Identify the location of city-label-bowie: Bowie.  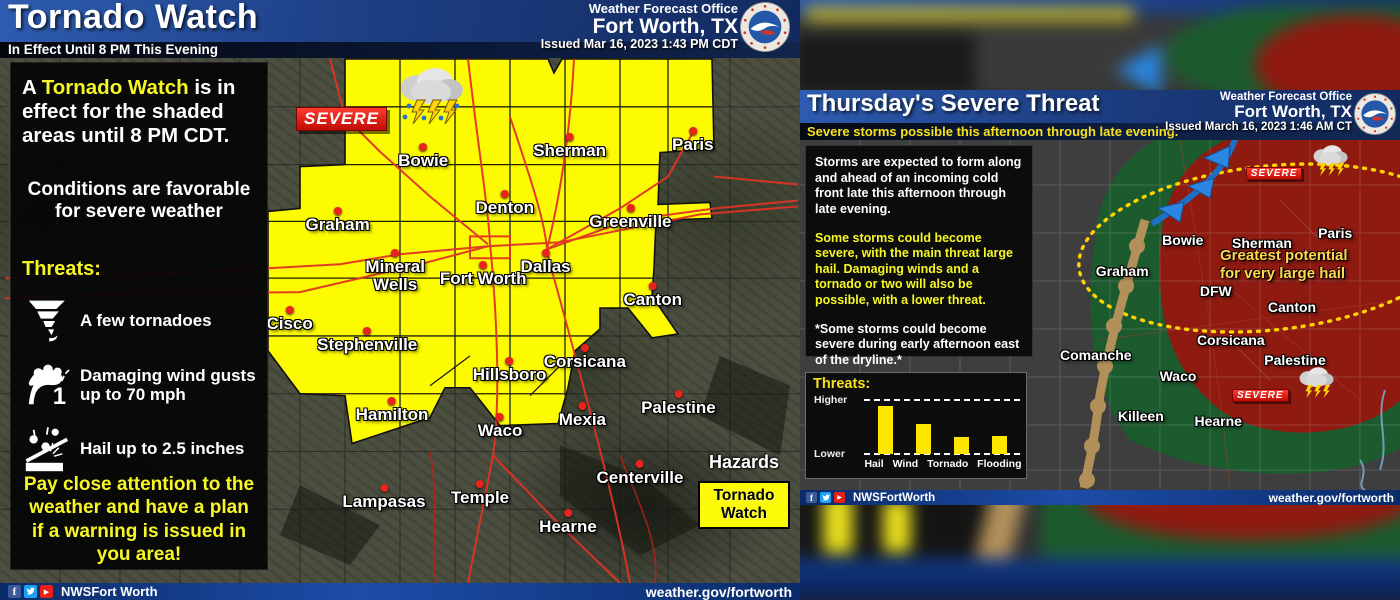
(423, 156).